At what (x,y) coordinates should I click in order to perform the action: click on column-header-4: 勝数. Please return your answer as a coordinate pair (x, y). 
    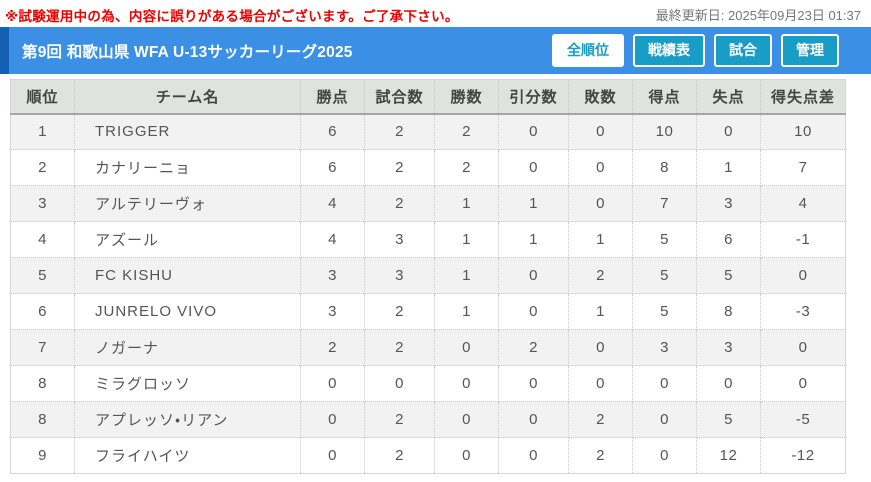
    Looking at the image, I should click on (466, 97).